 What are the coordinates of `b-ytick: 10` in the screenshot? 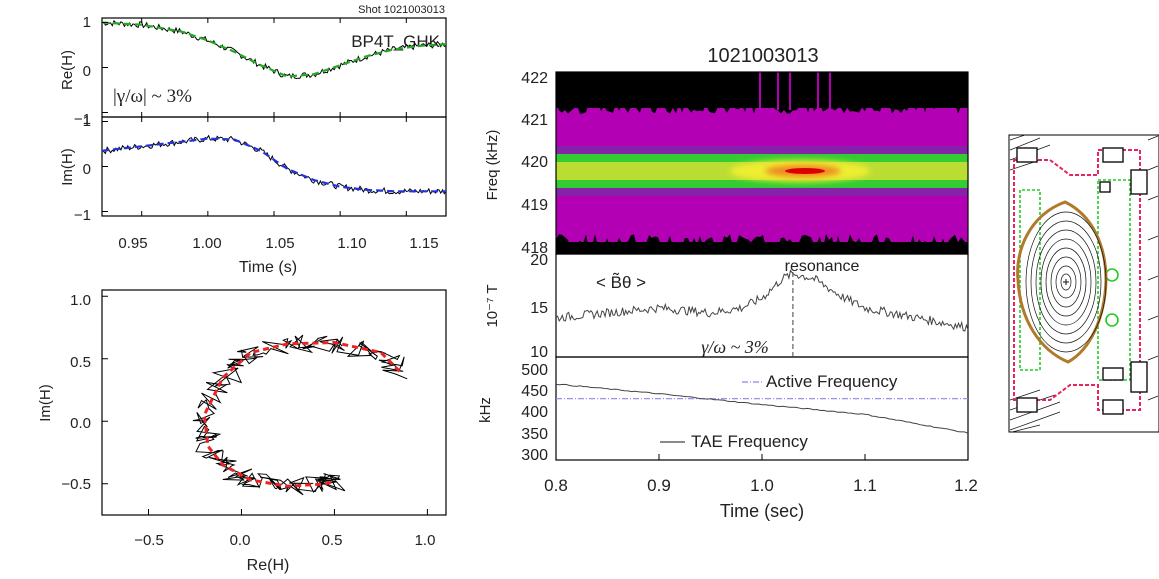 It's located at (539, 352).